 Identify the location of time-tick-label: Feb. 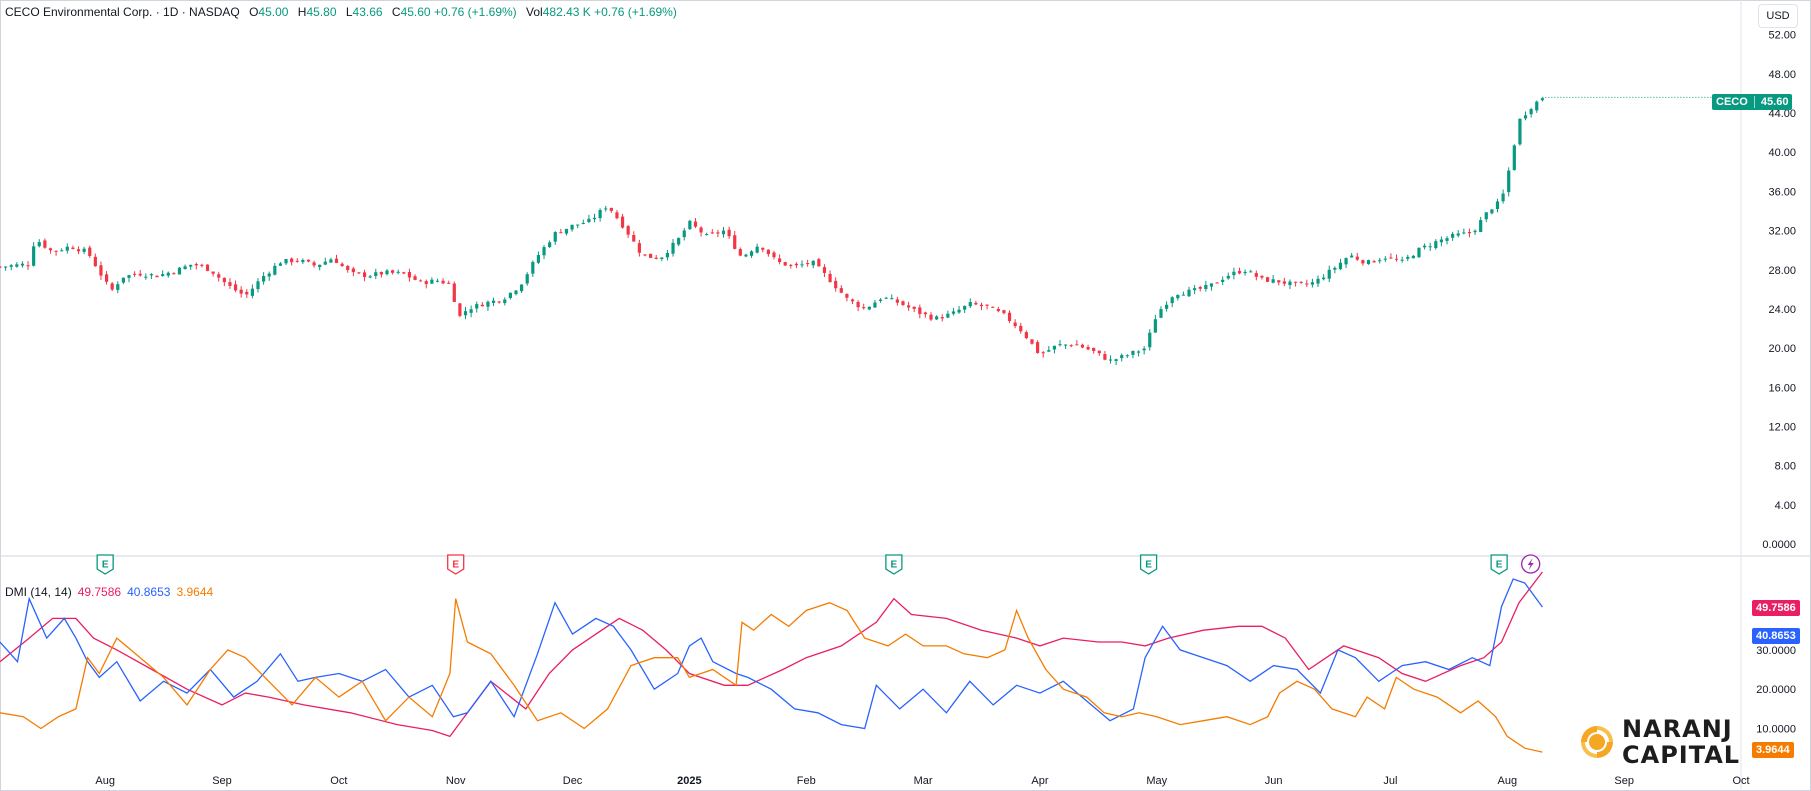
(806, 781).